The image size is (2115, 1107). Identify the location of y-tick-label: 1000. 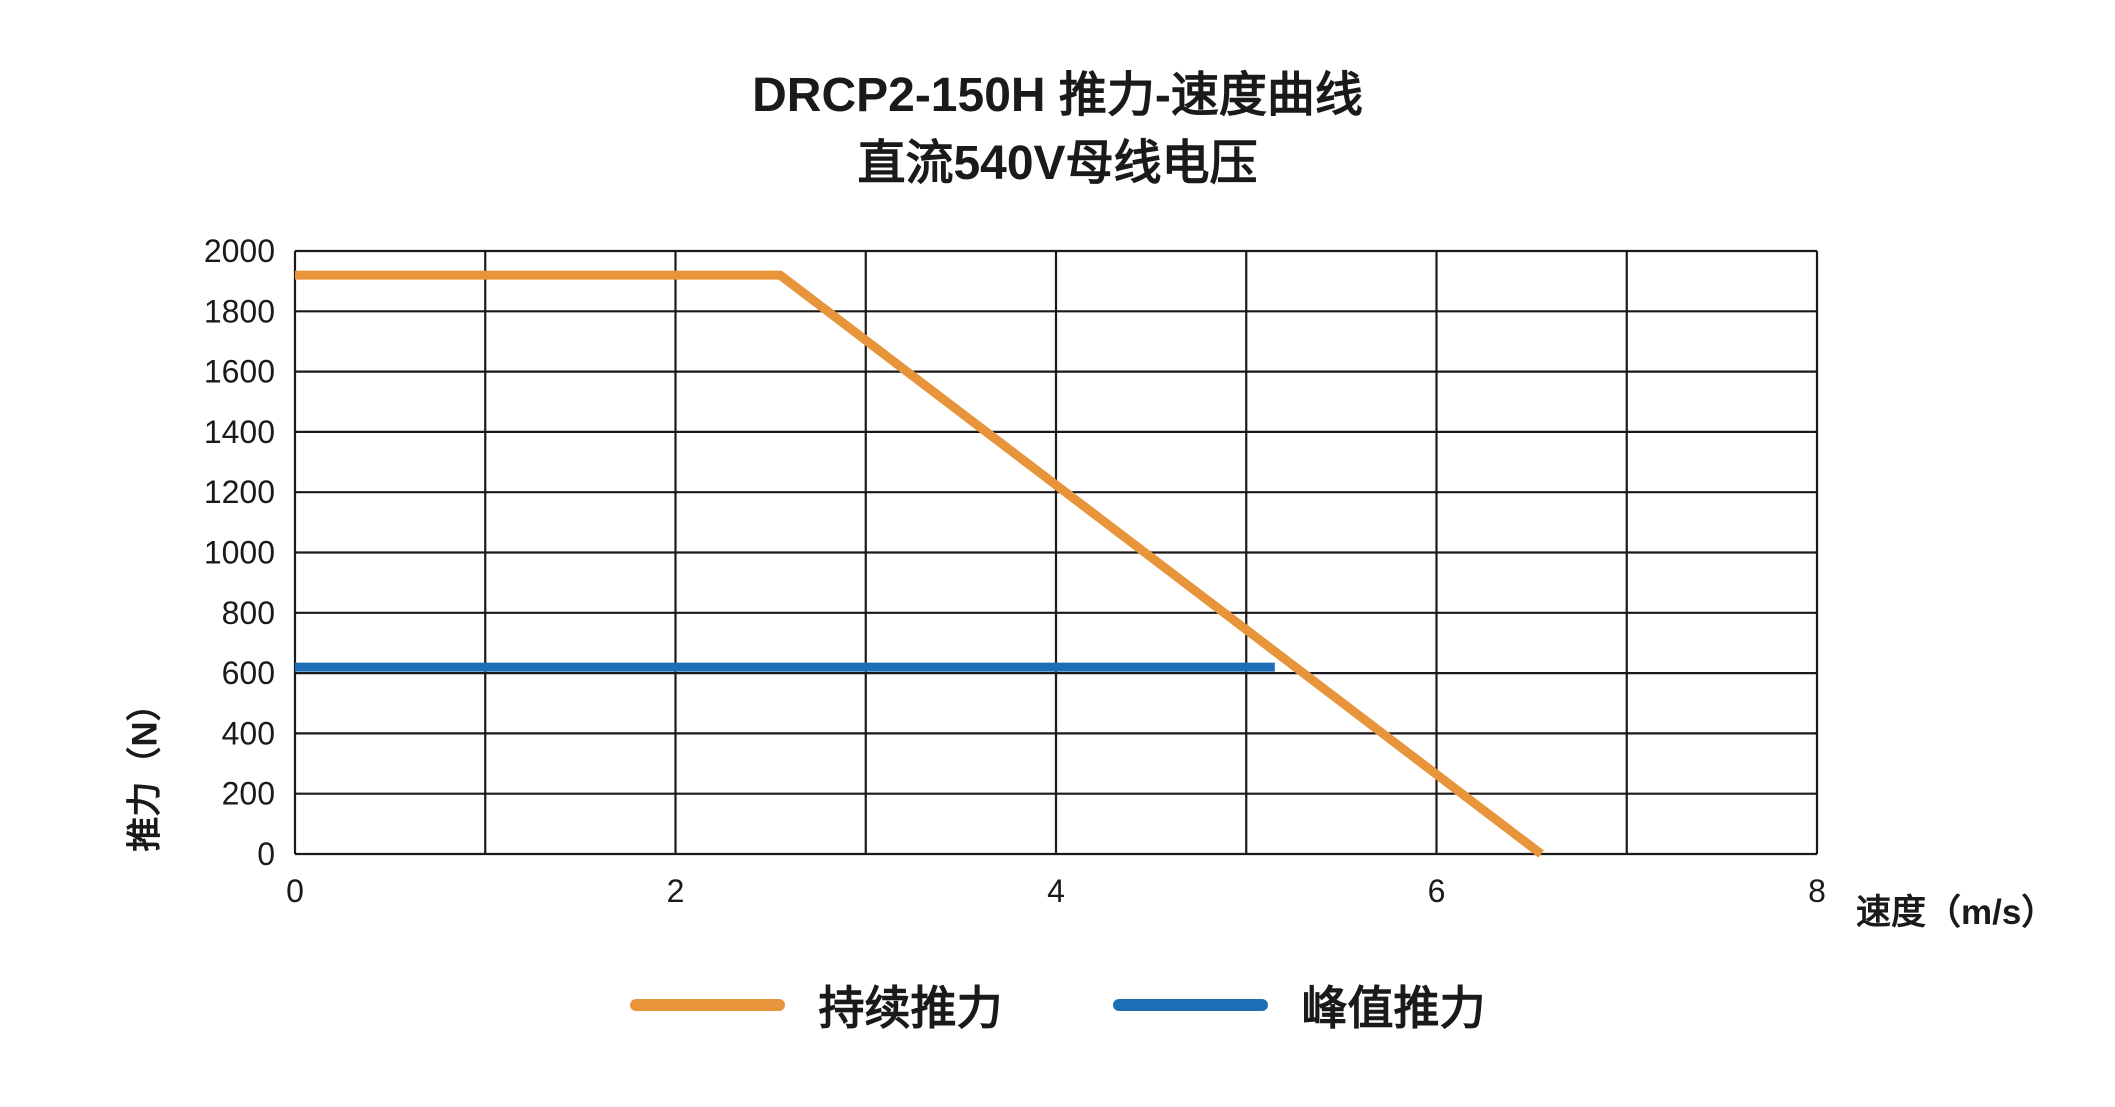
(239, 553).